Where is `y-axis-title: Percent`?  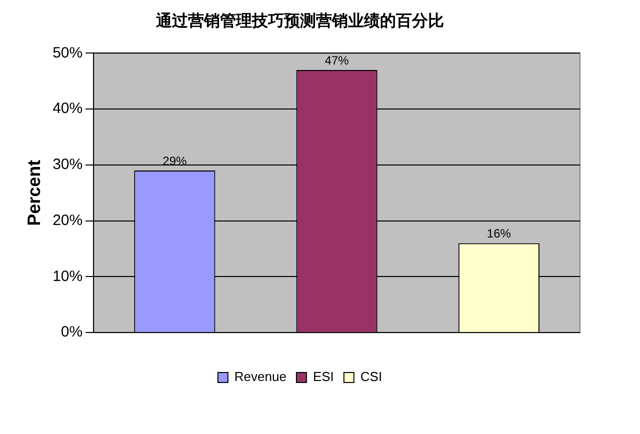
y-axis-title: Percent is located at coordinates (34, 193).